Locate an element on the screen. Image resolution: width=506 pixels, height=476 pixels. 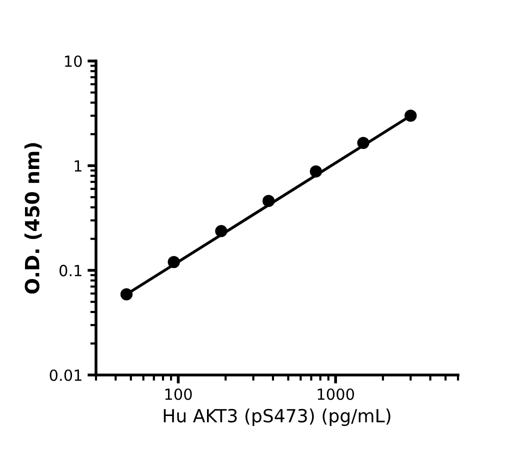
y-tick-label: 1 is located at coordinates (78, 166).